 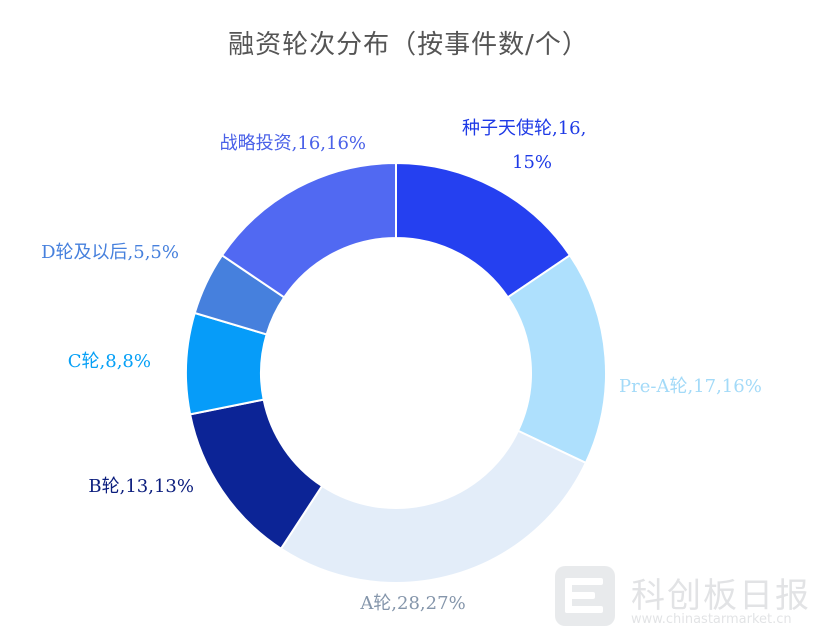 What do you see at coordinates (293, 143) in the screenshot?
I see `slice-label-6: 战略投资,16,16%` at bounding box center [293, 143].